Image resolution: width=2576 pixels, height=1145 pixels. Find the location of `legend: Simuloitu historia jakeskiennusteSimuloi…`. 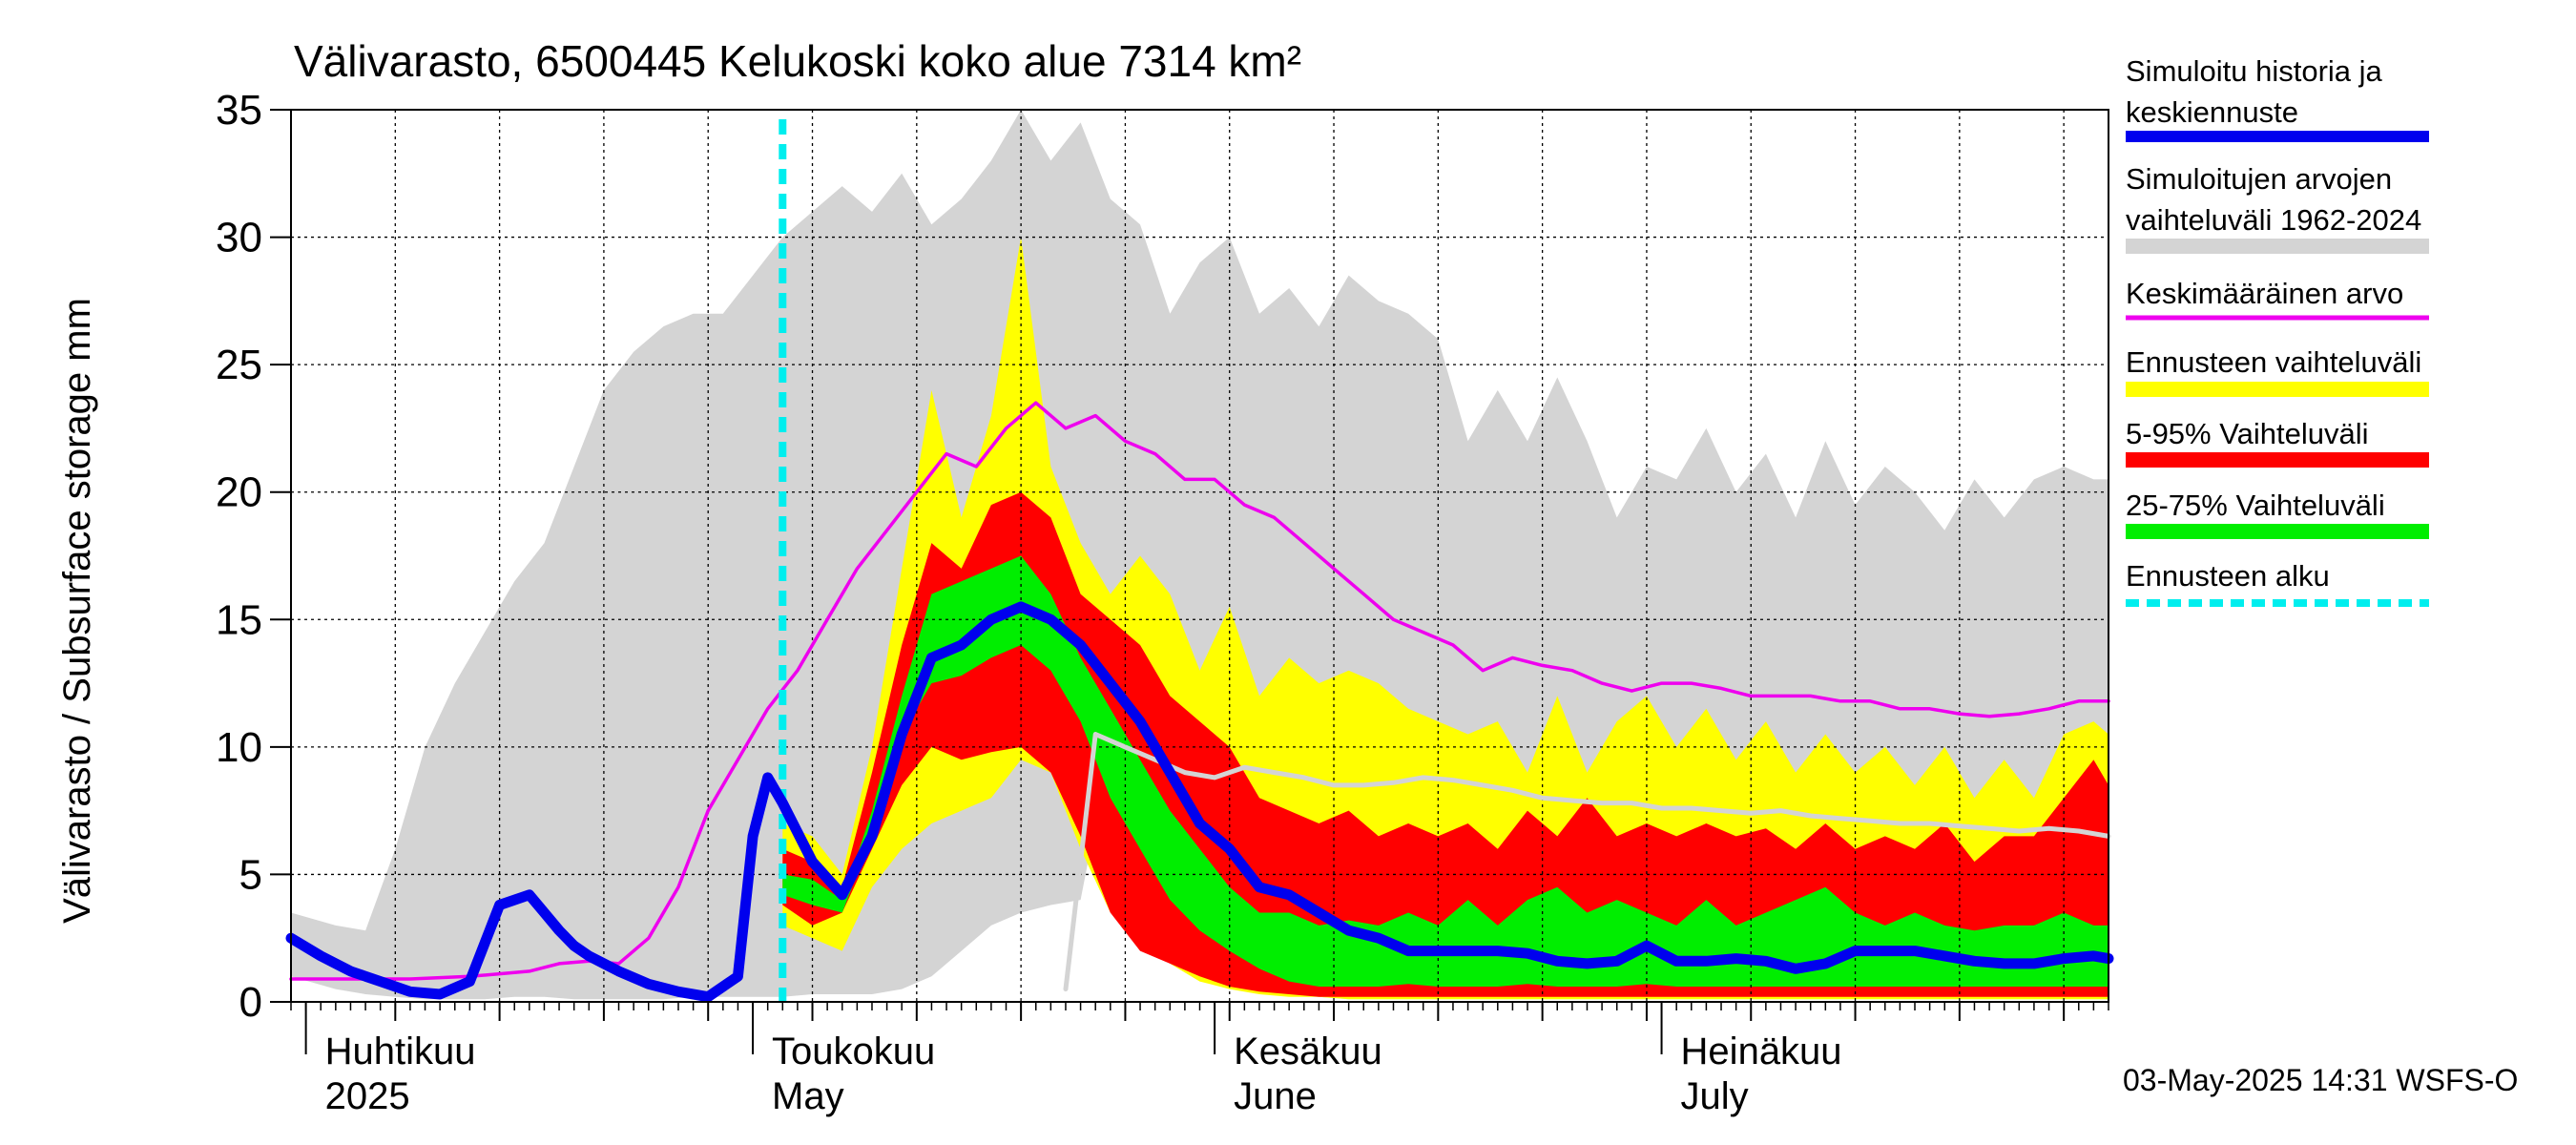

legend: Simuloitu historia jakeskiennusteSimuloi… is located at coordinates (2277, 330).